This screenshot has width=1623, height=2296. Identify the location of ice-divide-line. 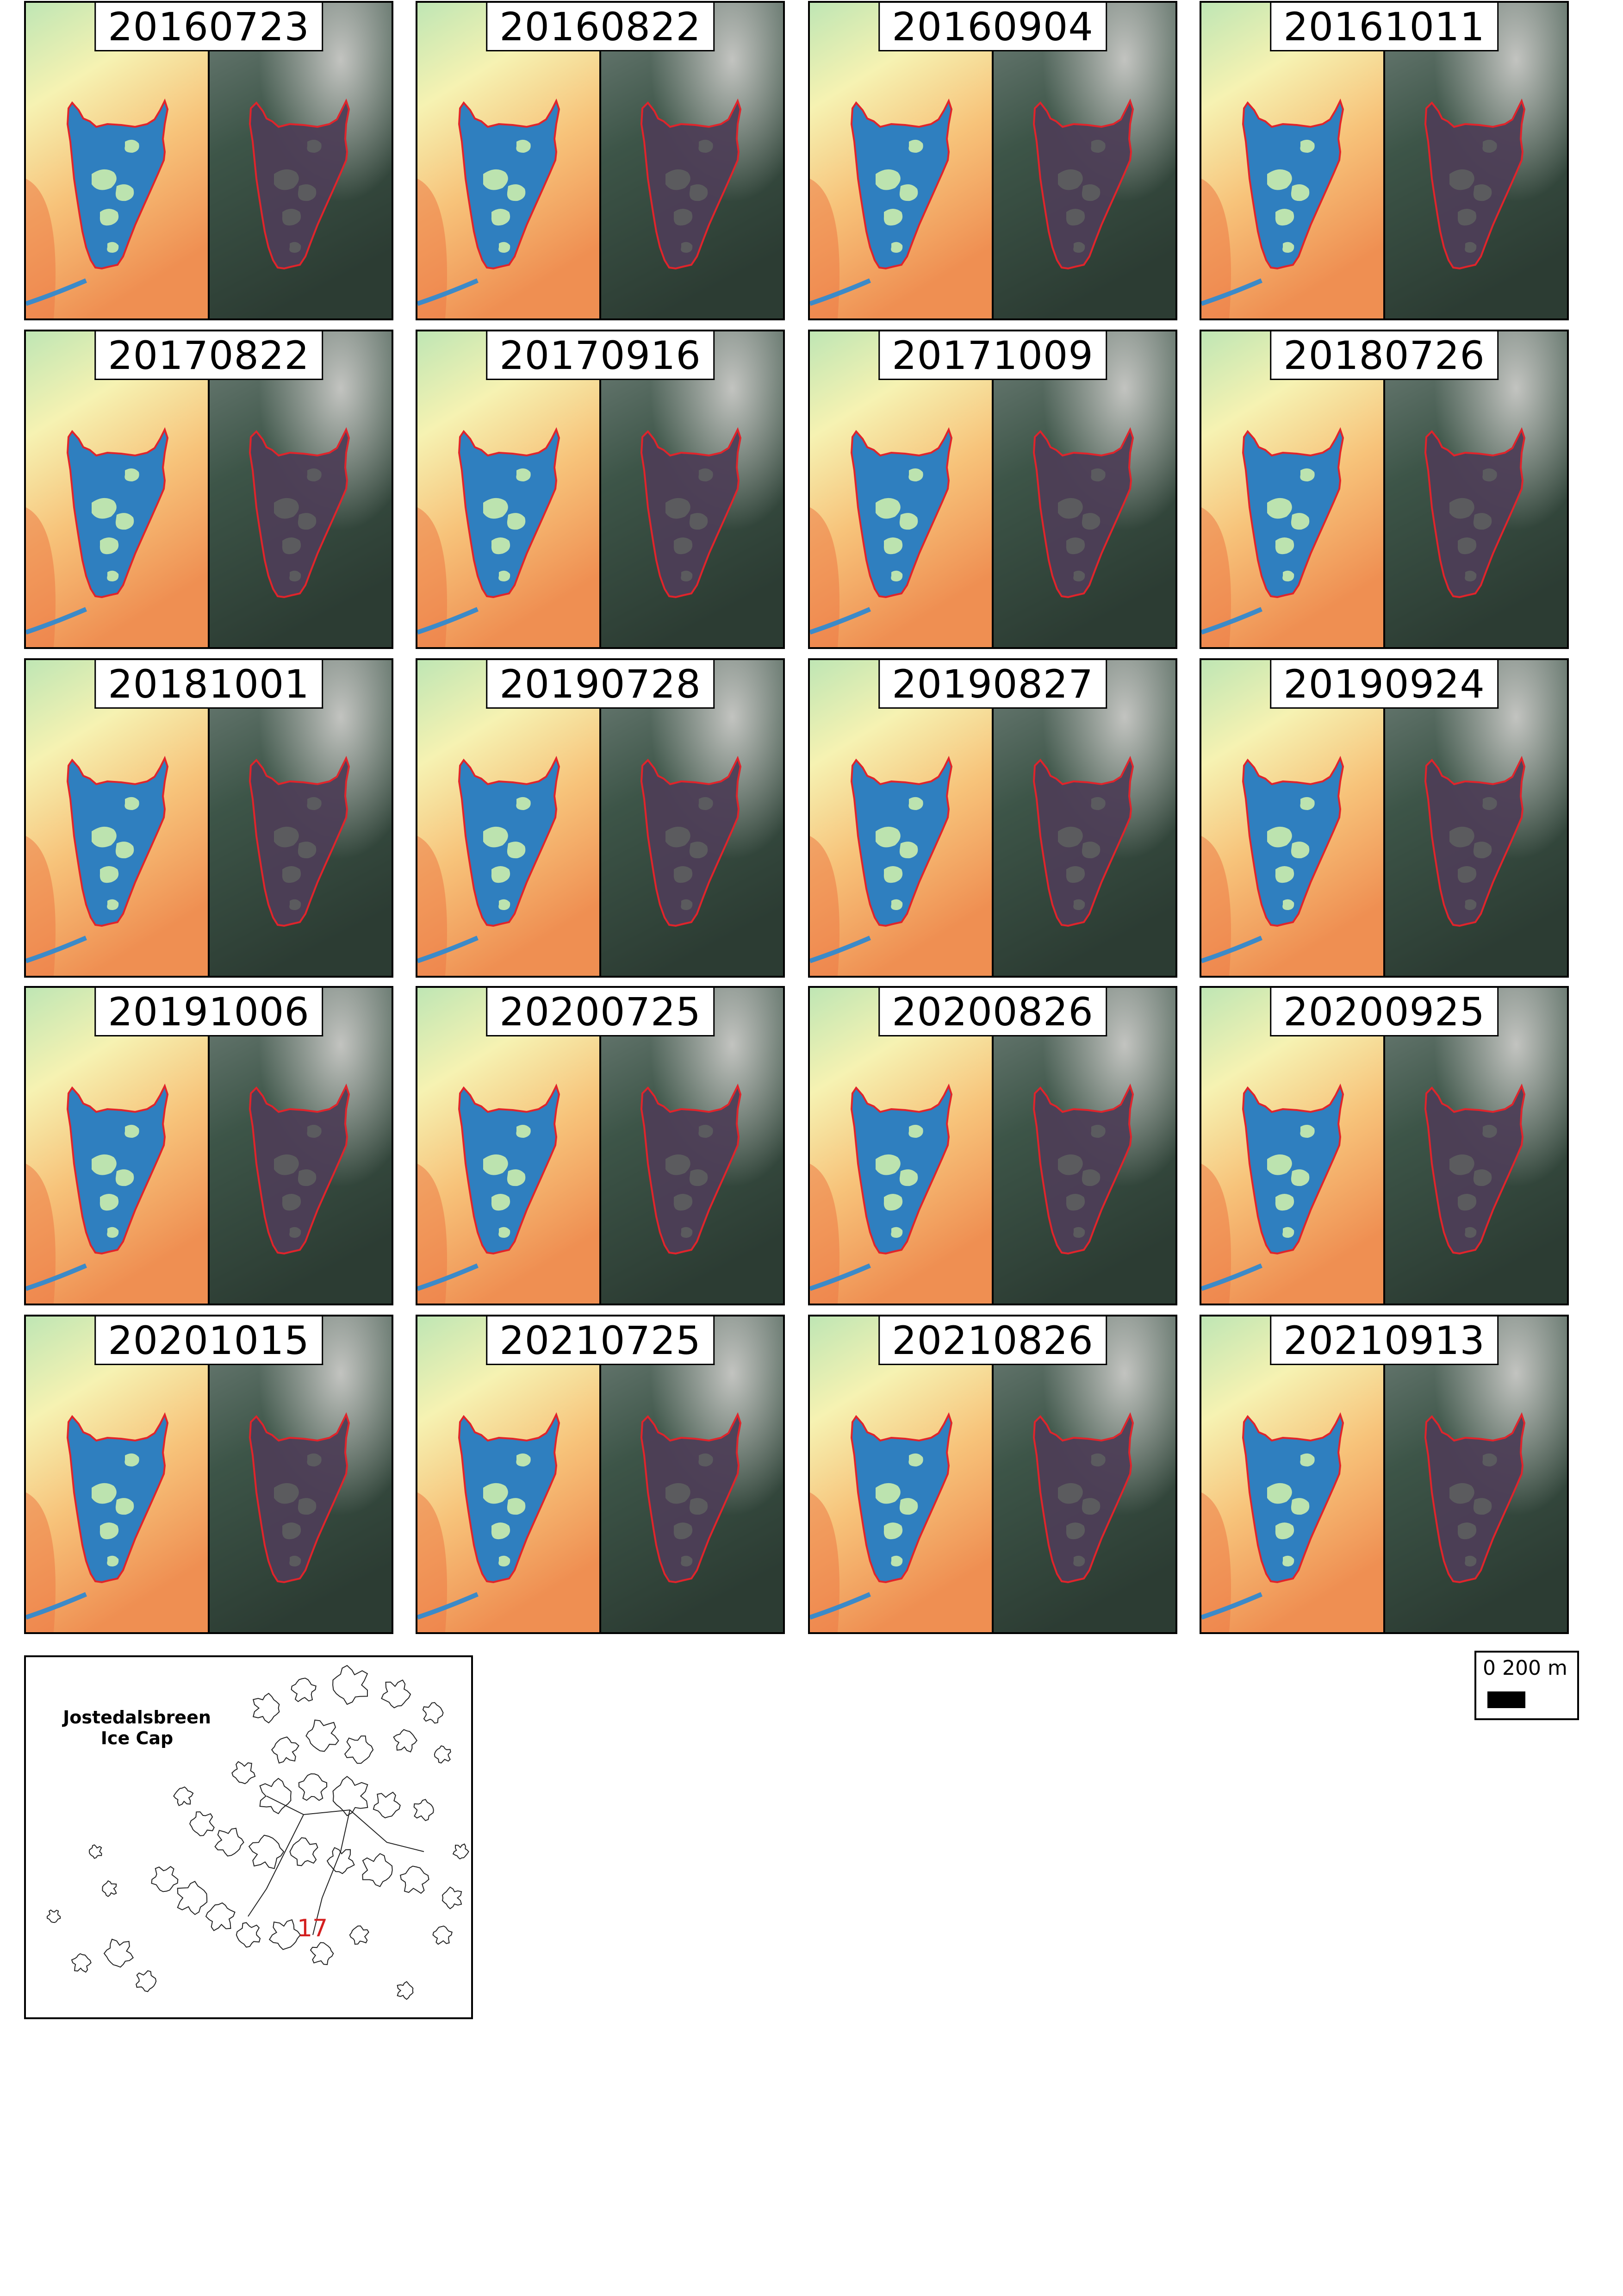
(336, 1865).